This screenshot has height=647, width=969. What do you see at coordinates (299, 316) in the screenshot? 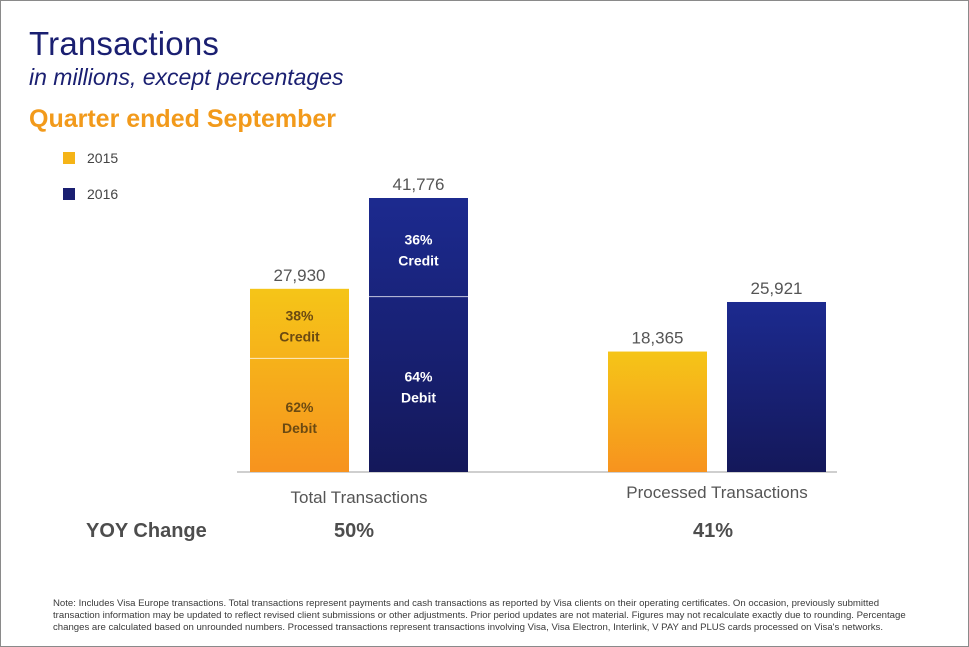
I see `segment-pct-2015-credit: 38%` at bounding box center [299, 316].